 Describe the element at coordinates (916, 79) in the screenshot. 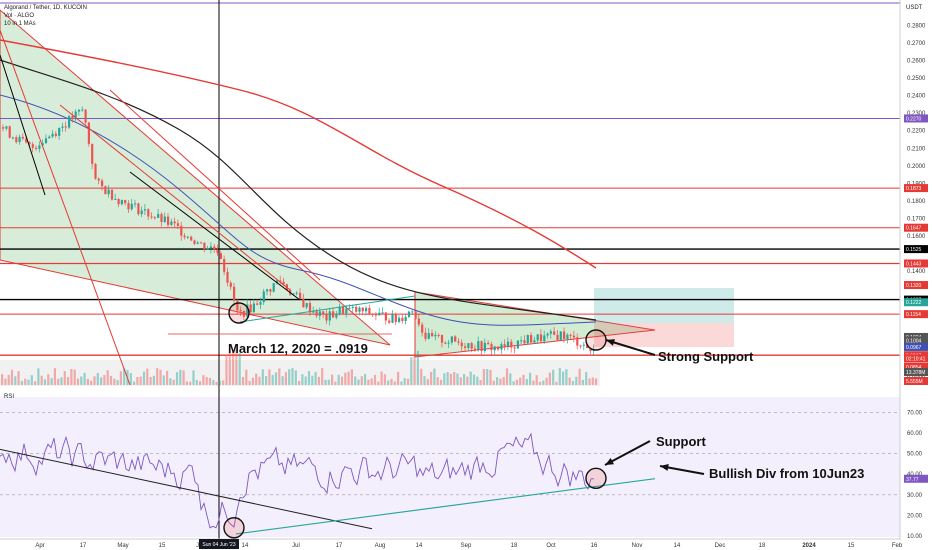

I see `price-tick-label: 0.2500` at that location.